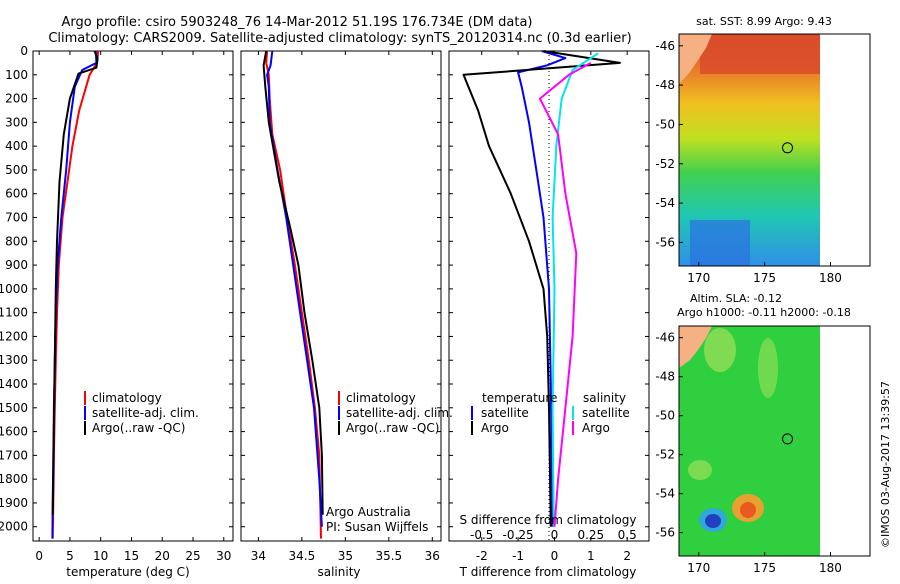  Describe the element at coordinates (24, 51) in the screenshot. I see `depth-tick-label: 0` at that location.